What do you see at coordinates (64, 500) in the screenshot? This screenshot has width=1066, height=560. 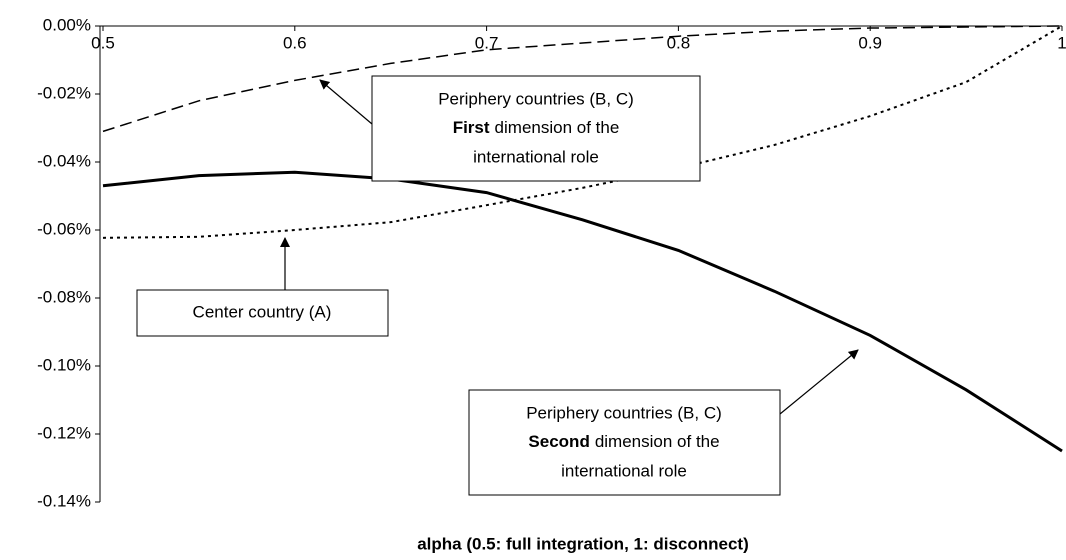 I see `y-tick-label: -0.14%` at bounding box center [64, 500].